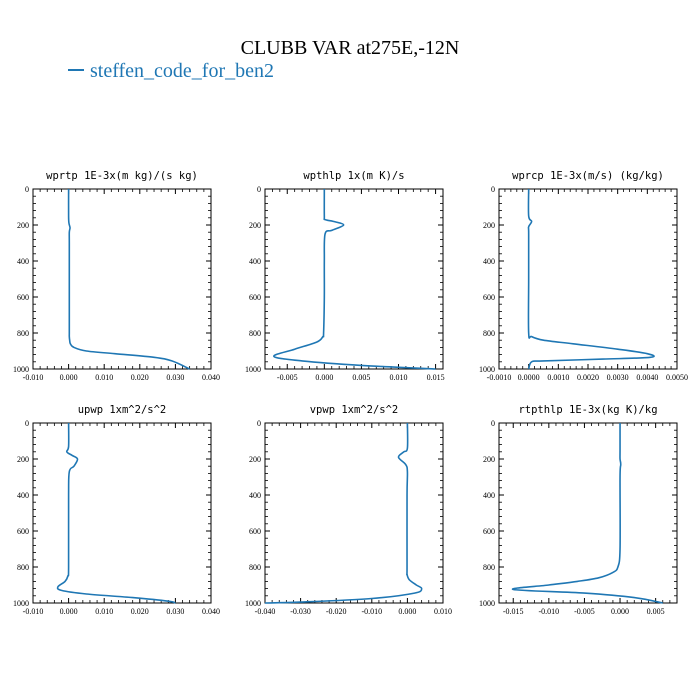  What do you see at coordinates (76, 70) in the screenshot?
I see `legend-line-icon` at bounding box center [76, 70].